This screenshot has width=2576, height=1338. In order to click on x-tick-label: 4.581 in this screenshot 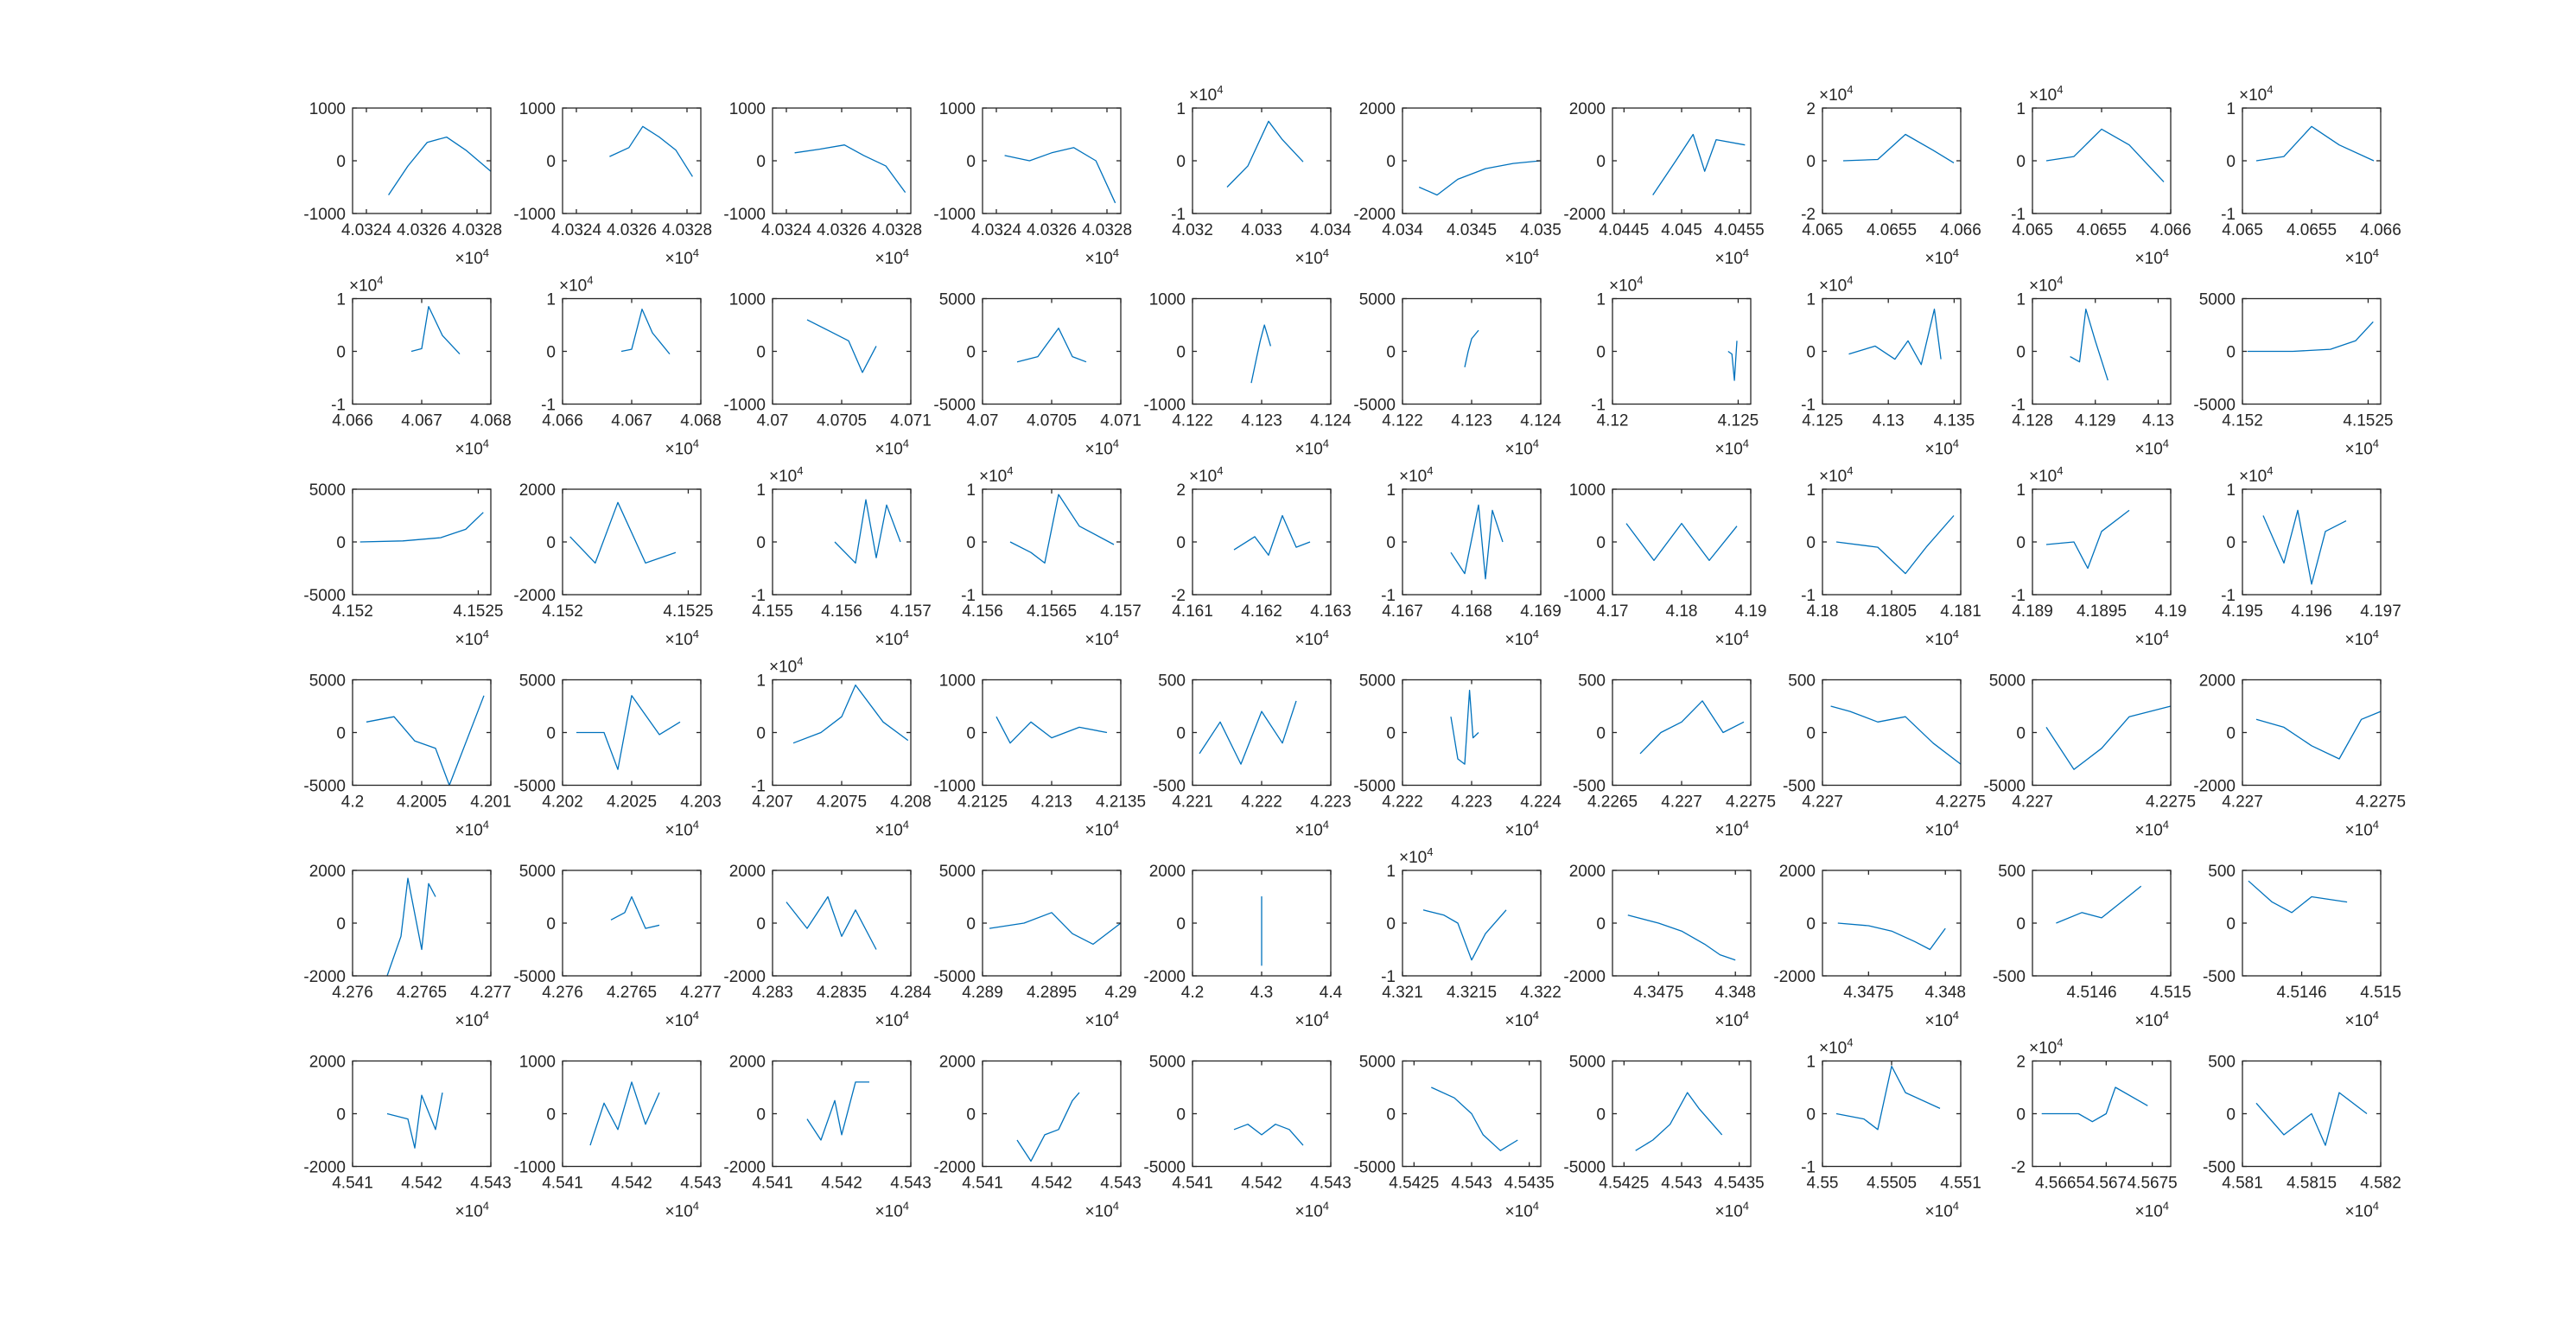, I will do `click(2242, 1184)`.